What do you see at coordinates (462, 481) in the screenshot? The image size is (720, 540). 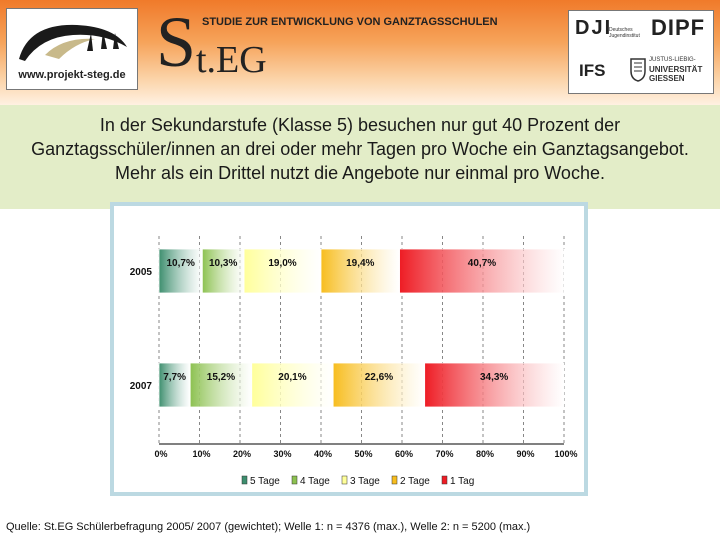 I see `legend-label: 1 Tag` at bounding box center [462, 481].